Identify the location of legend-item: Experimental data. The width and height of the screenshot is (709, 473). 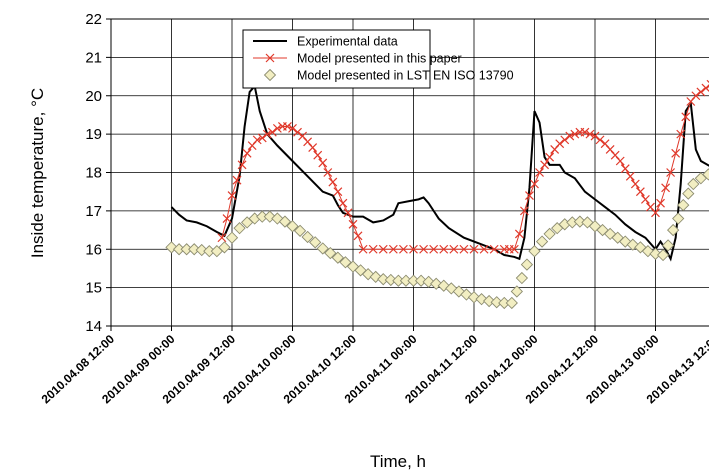
(325, 42).